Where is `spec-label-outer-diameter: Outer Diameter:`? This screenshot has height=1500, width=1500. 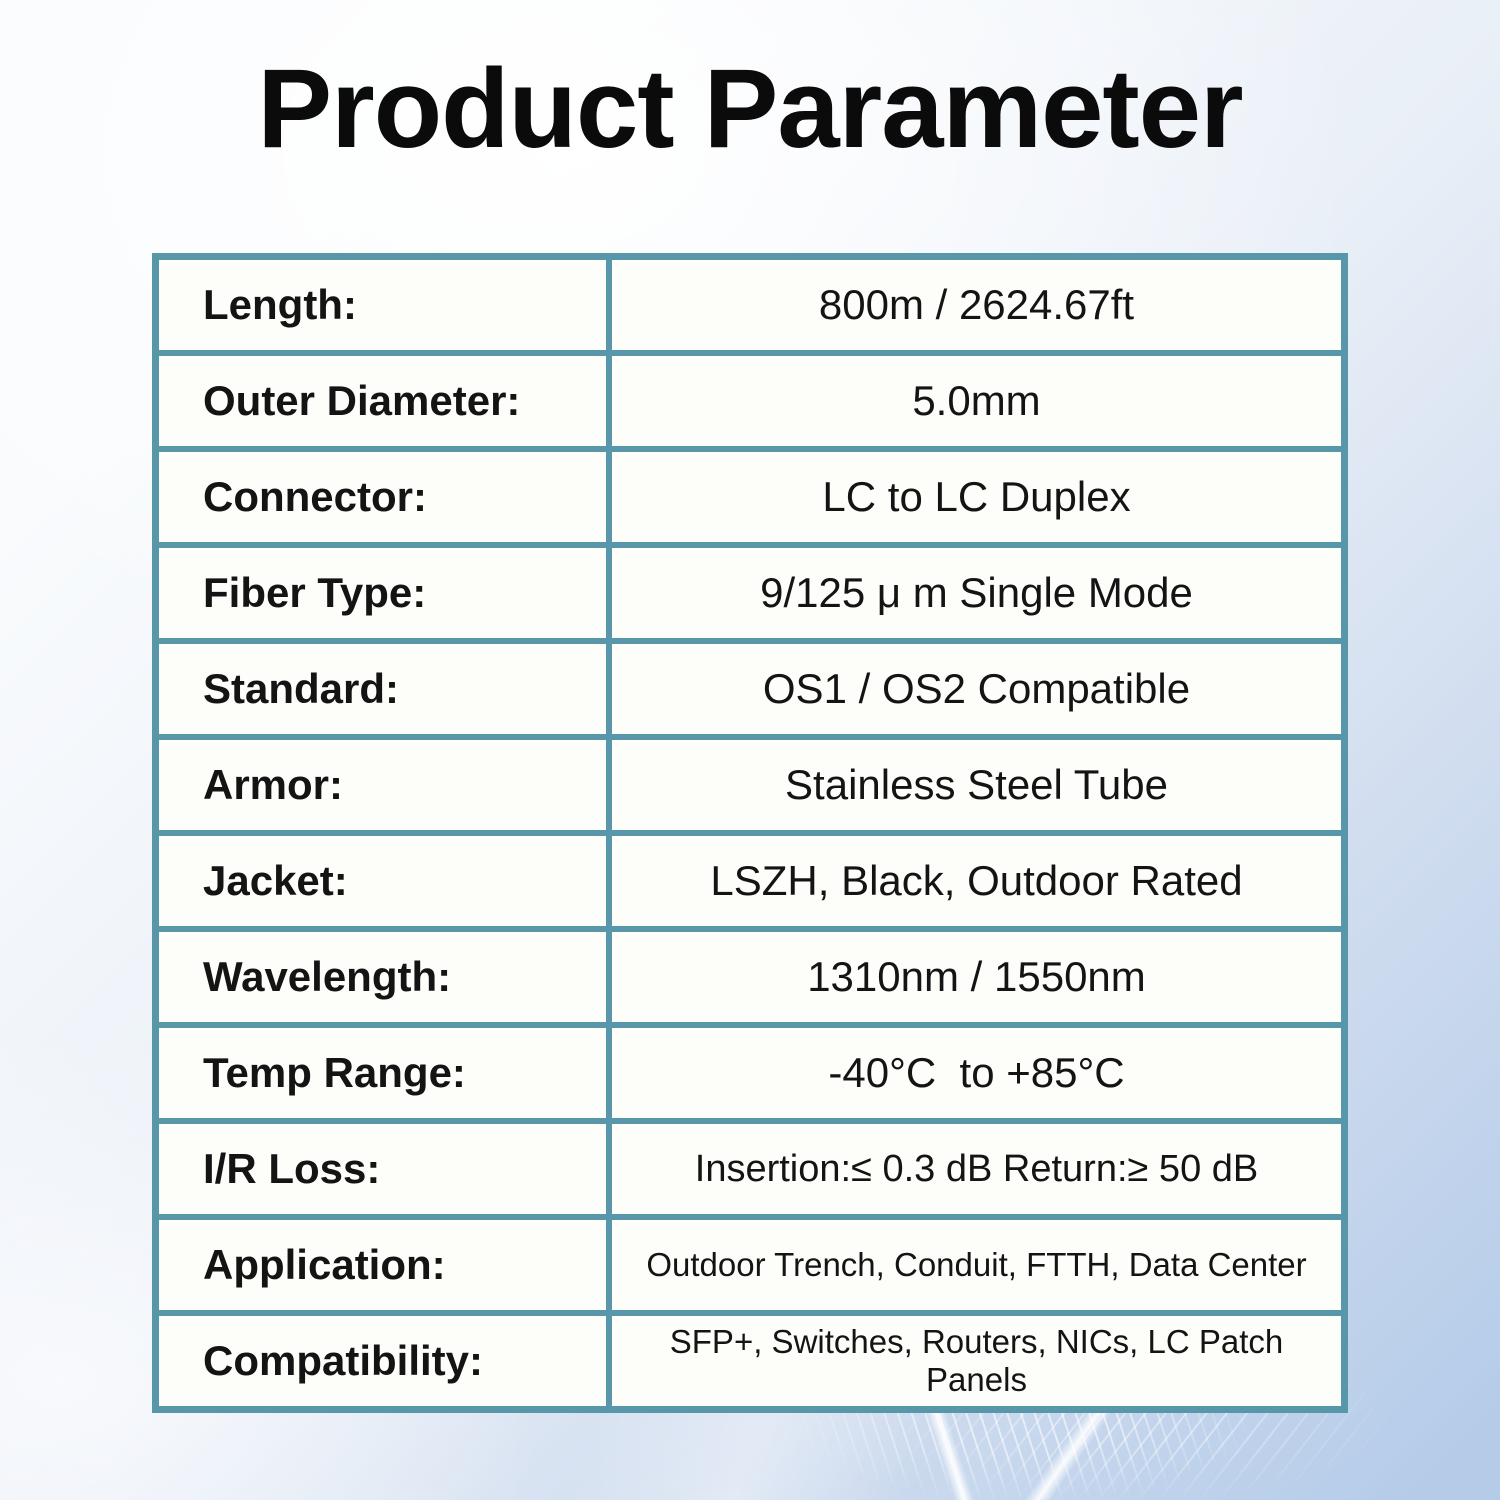 spec-label-outer-diameter: Outer Diameter: is located at coordinates (382, 401).